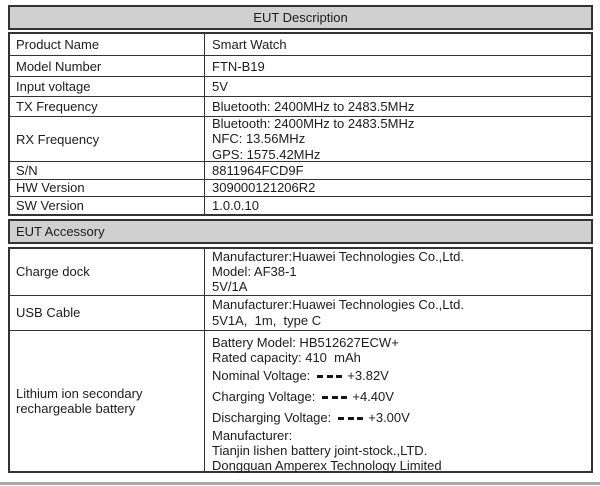 The width and height of the screenshot is (600, 486). Describe the element at coordinates (249, 44) in the screenshot. I see `value-product-name: Smart Watch` at that location.